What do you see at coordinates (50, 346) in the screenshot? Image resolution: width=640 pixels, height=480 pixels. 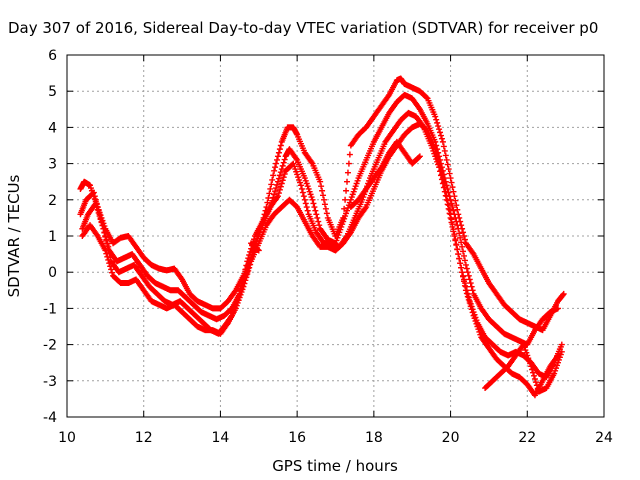 I see `y-tick-label: -2` at bounding box center [50, 346].